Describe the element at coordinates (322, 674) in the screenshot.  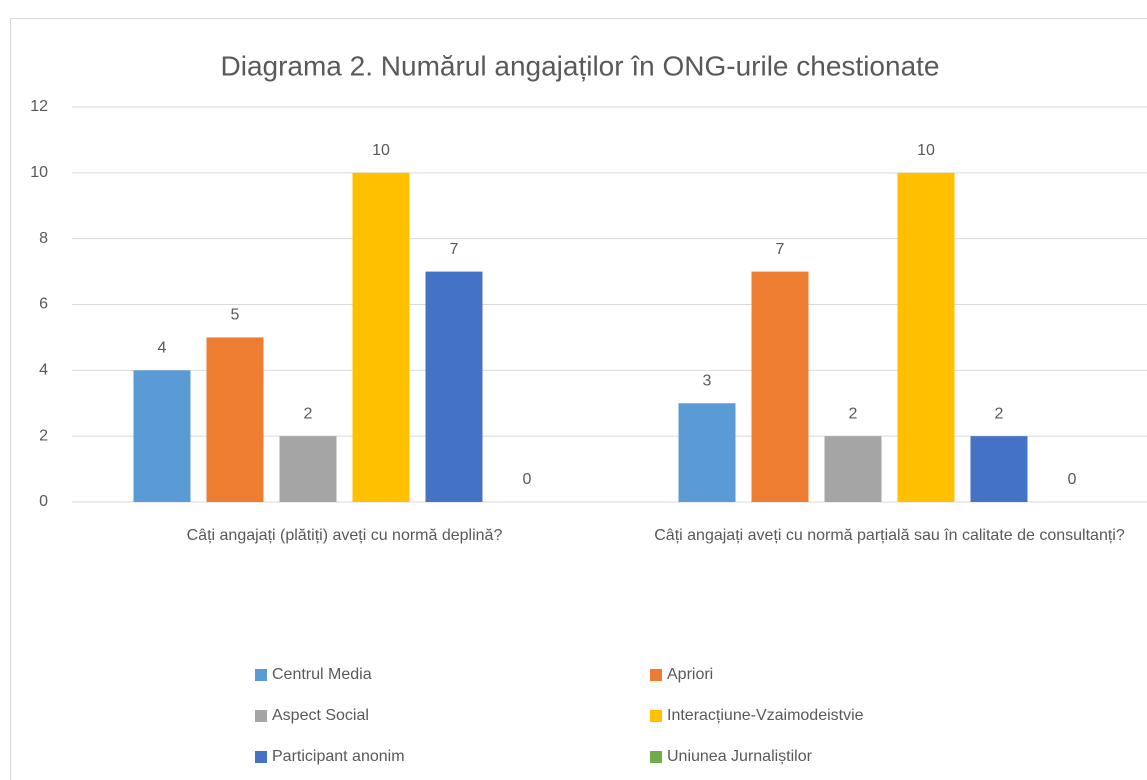
I see `legend-label: Centrul Media` at that location.